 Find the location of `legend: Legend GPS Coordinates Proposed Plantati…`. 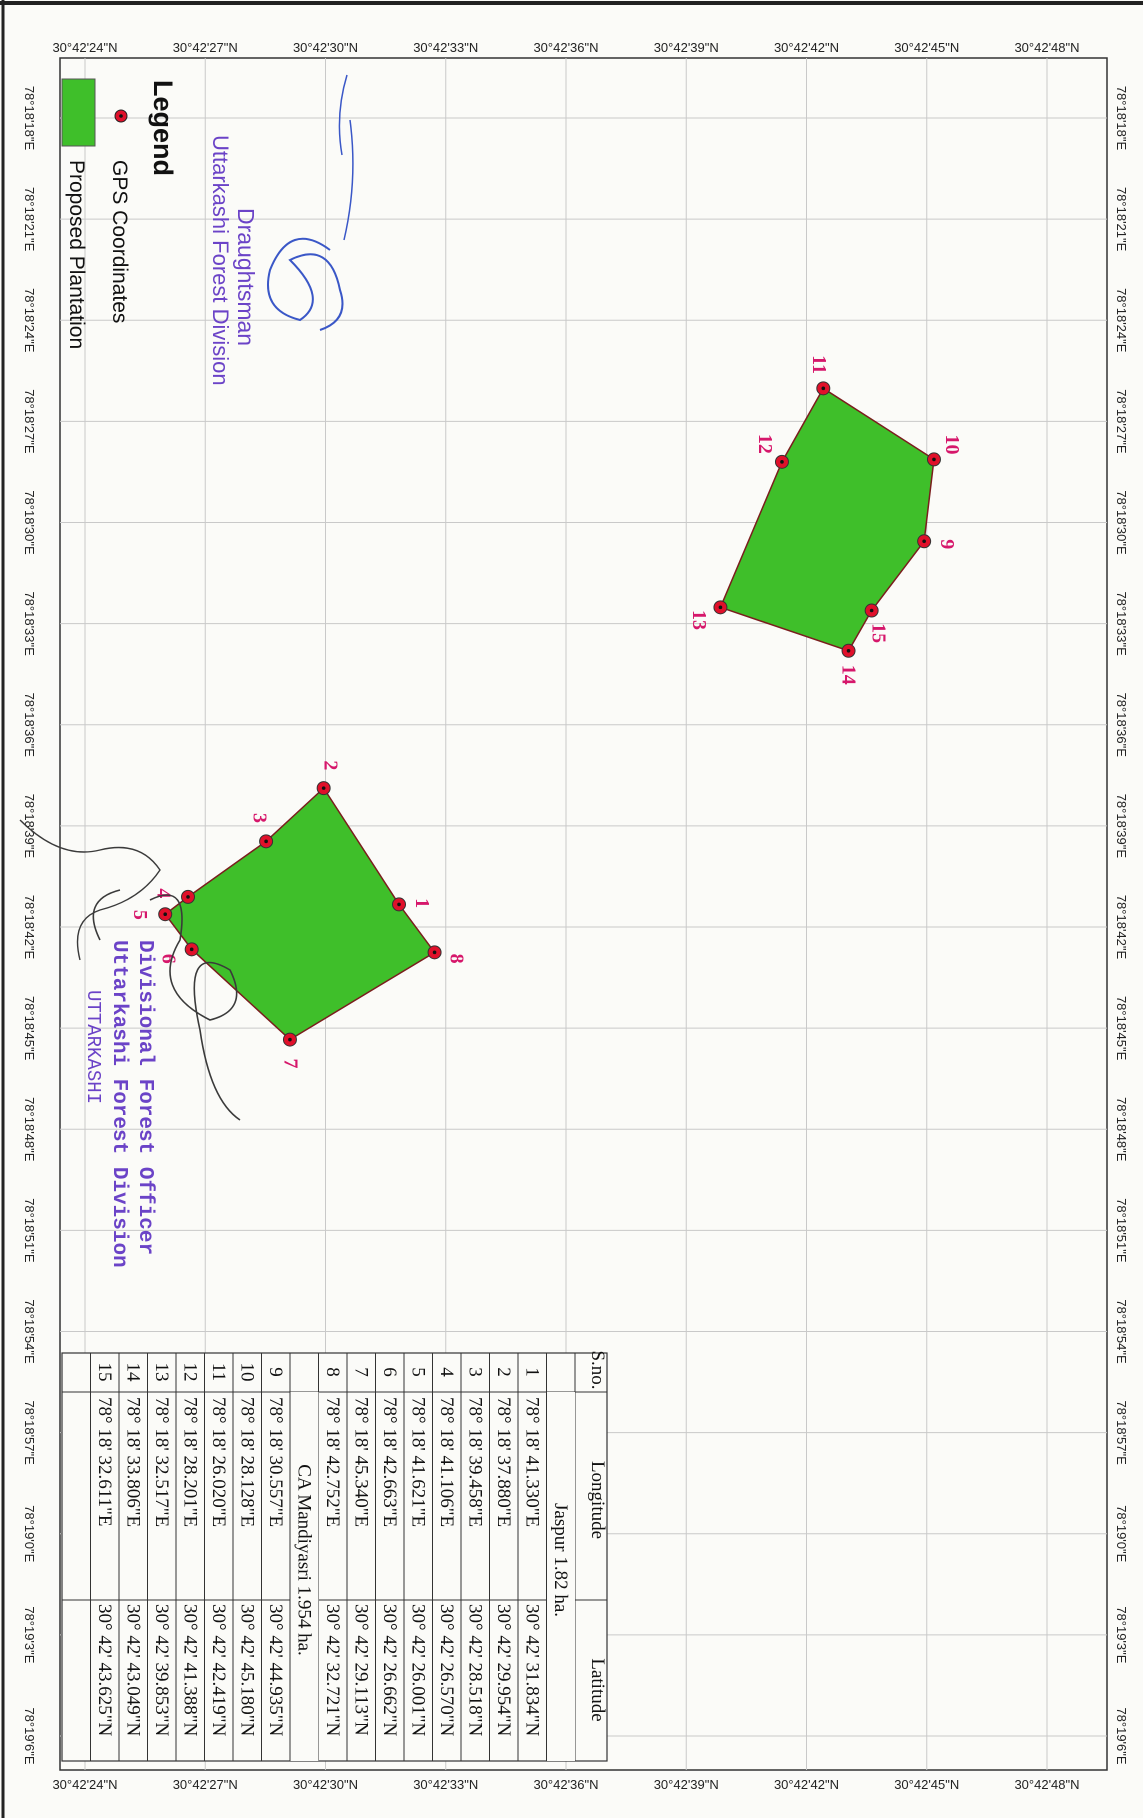

legend: Legend GPS Coordinates Proposed Plantati… is located at coordinates (119, 213).